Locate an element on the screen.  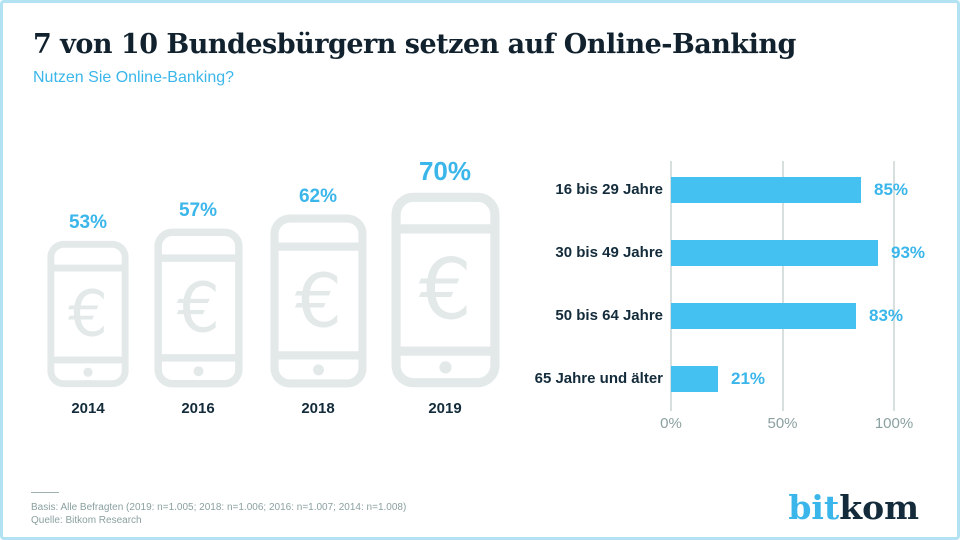
footnote-divider is located at coordinates (45, 492).